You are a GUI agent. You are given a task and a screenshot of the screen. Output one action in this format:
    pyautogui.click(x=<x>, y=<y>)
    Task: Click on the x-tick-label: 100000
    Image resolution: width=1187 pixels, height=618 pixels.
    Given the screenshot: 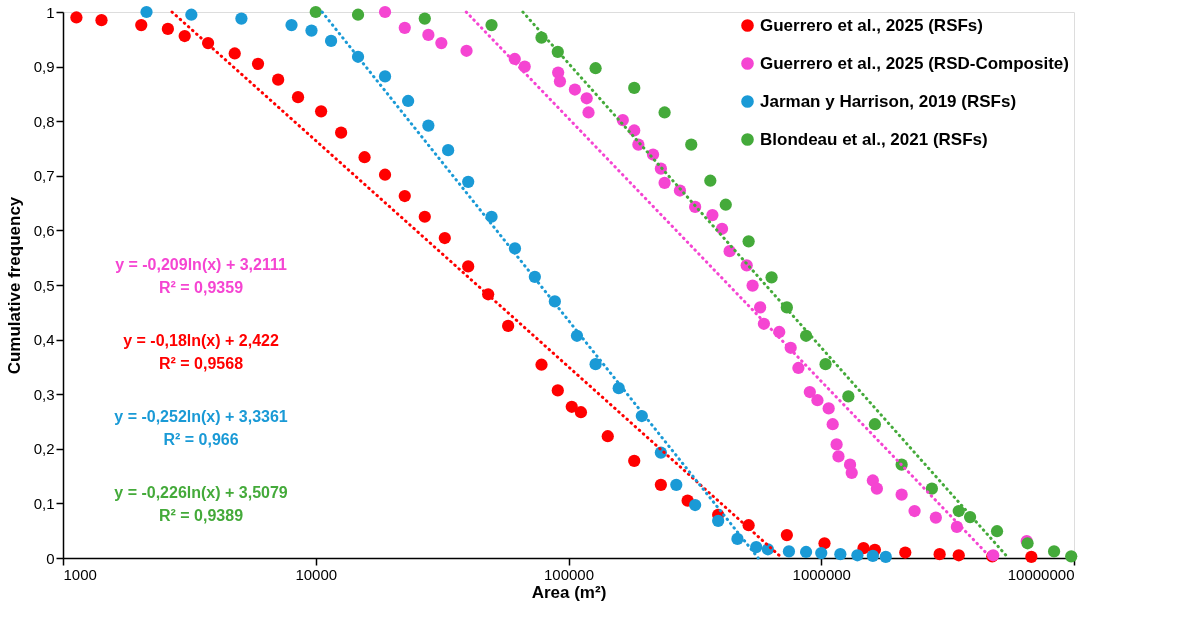 What is the action you would take?
    pyautogui.click(x=569, y=574)
    